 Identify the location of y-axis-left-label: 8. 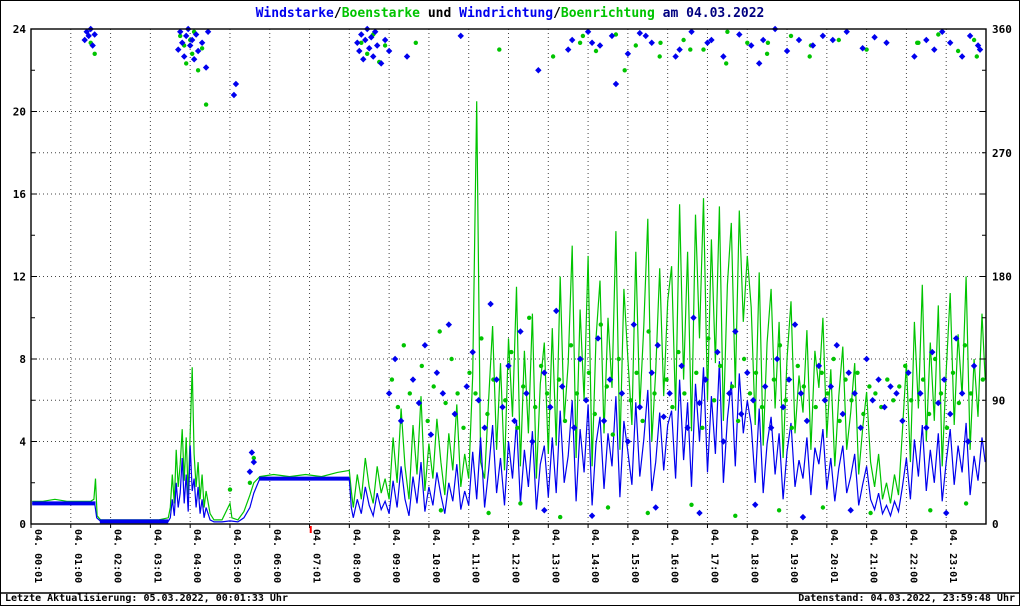
(22, 359).